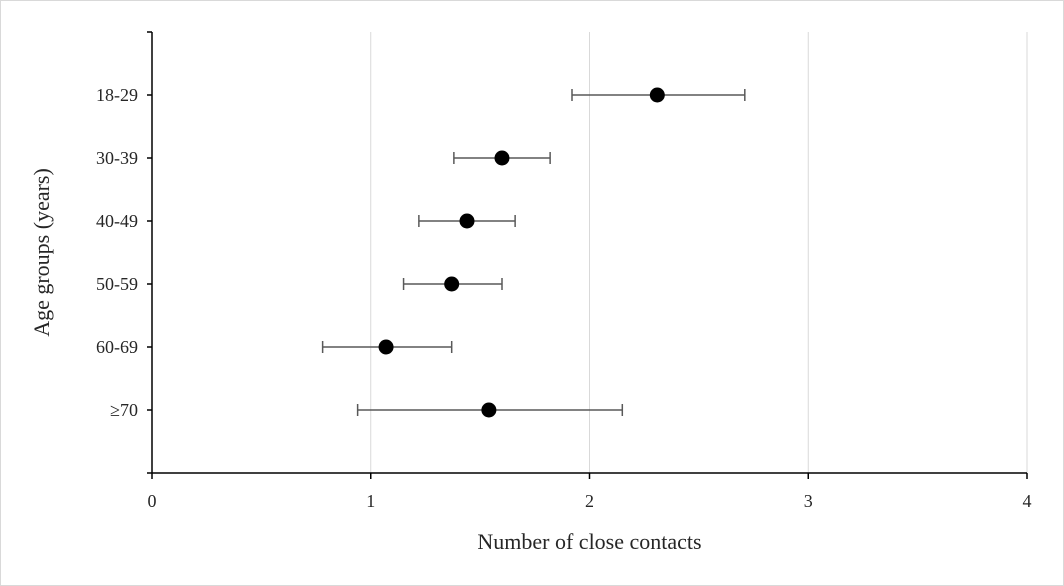 The image size is (1064, 586). What do you see at coordinates (124, 410) in the screenshot?
I see `y-tick-label: ≥70` at bounding box center [124, 410].